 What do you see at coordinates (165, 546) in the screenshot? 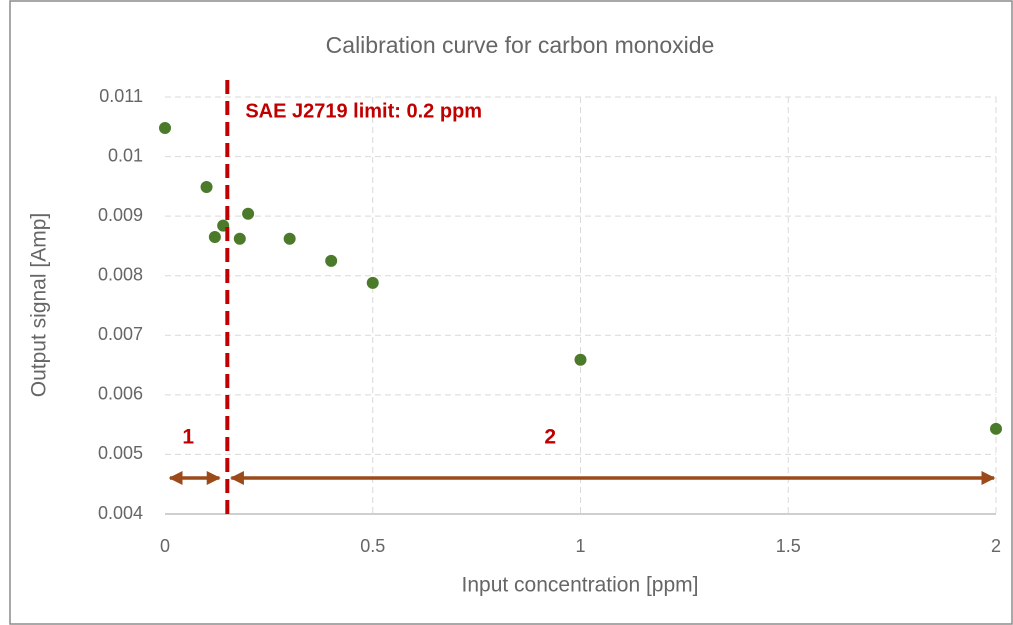
I see `x-tick-label: 0` at bounding box center [165, 546].